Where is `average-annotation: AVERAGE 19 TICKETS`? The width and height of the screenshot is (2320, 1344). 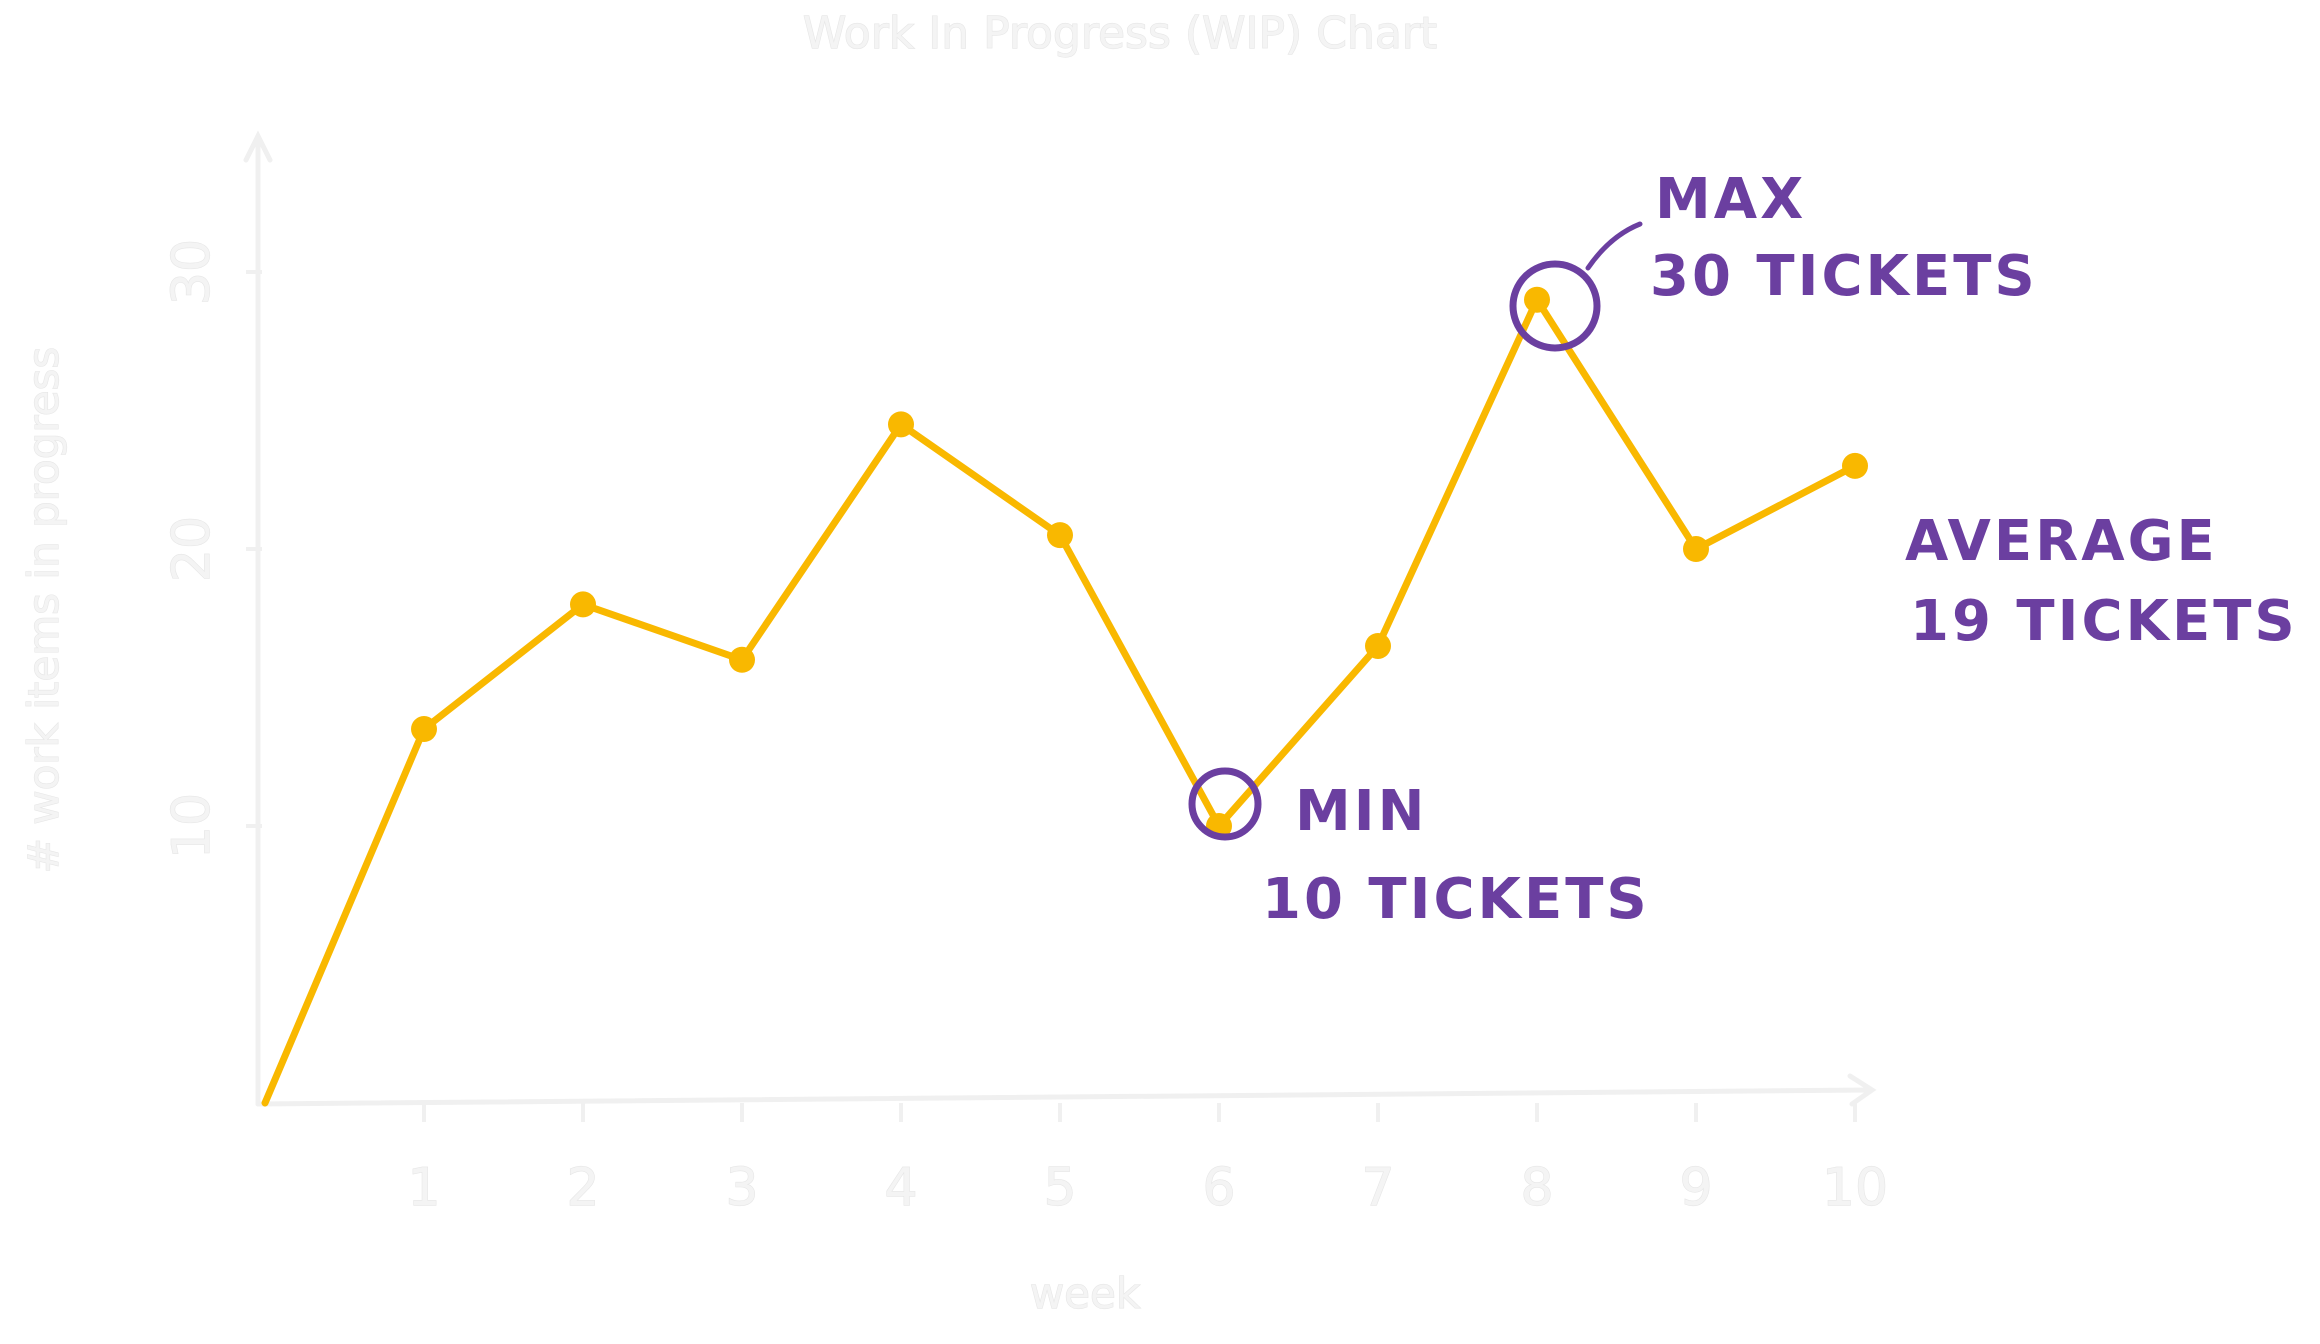 average-annotation: AVERAGE 19 TICKETS is located at coordinates (2101, 581).